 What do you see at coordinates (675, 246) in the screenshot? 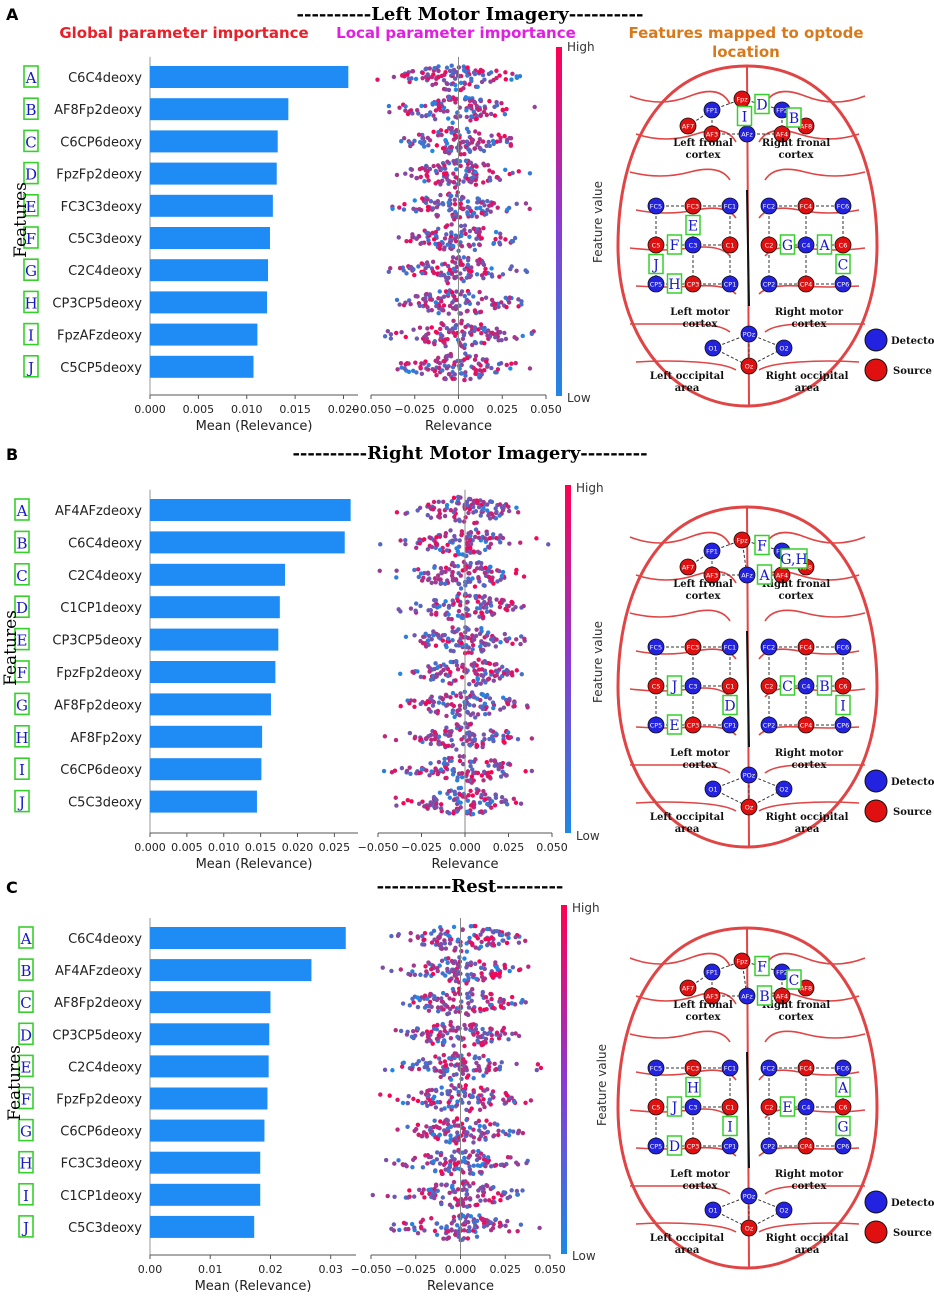
I see `brain-letter: F` at bounding box center [675, 246].